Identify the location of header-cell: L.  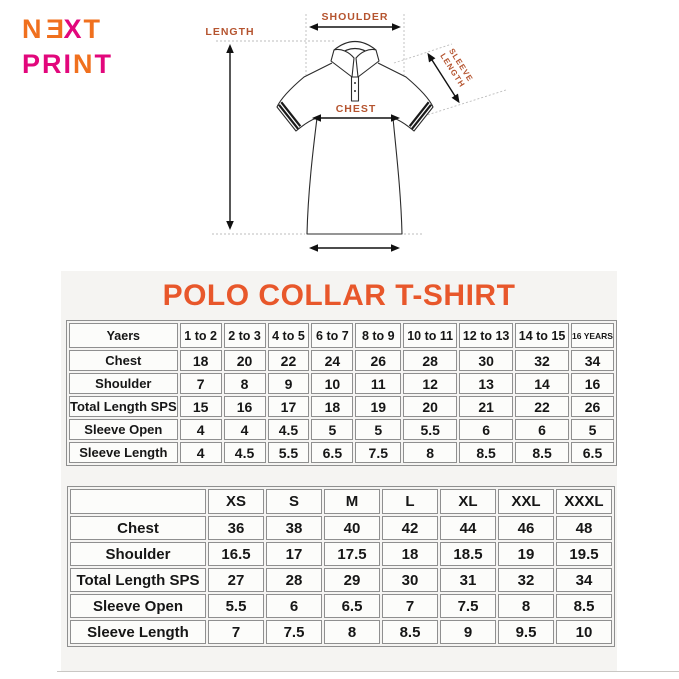
(410, 501).